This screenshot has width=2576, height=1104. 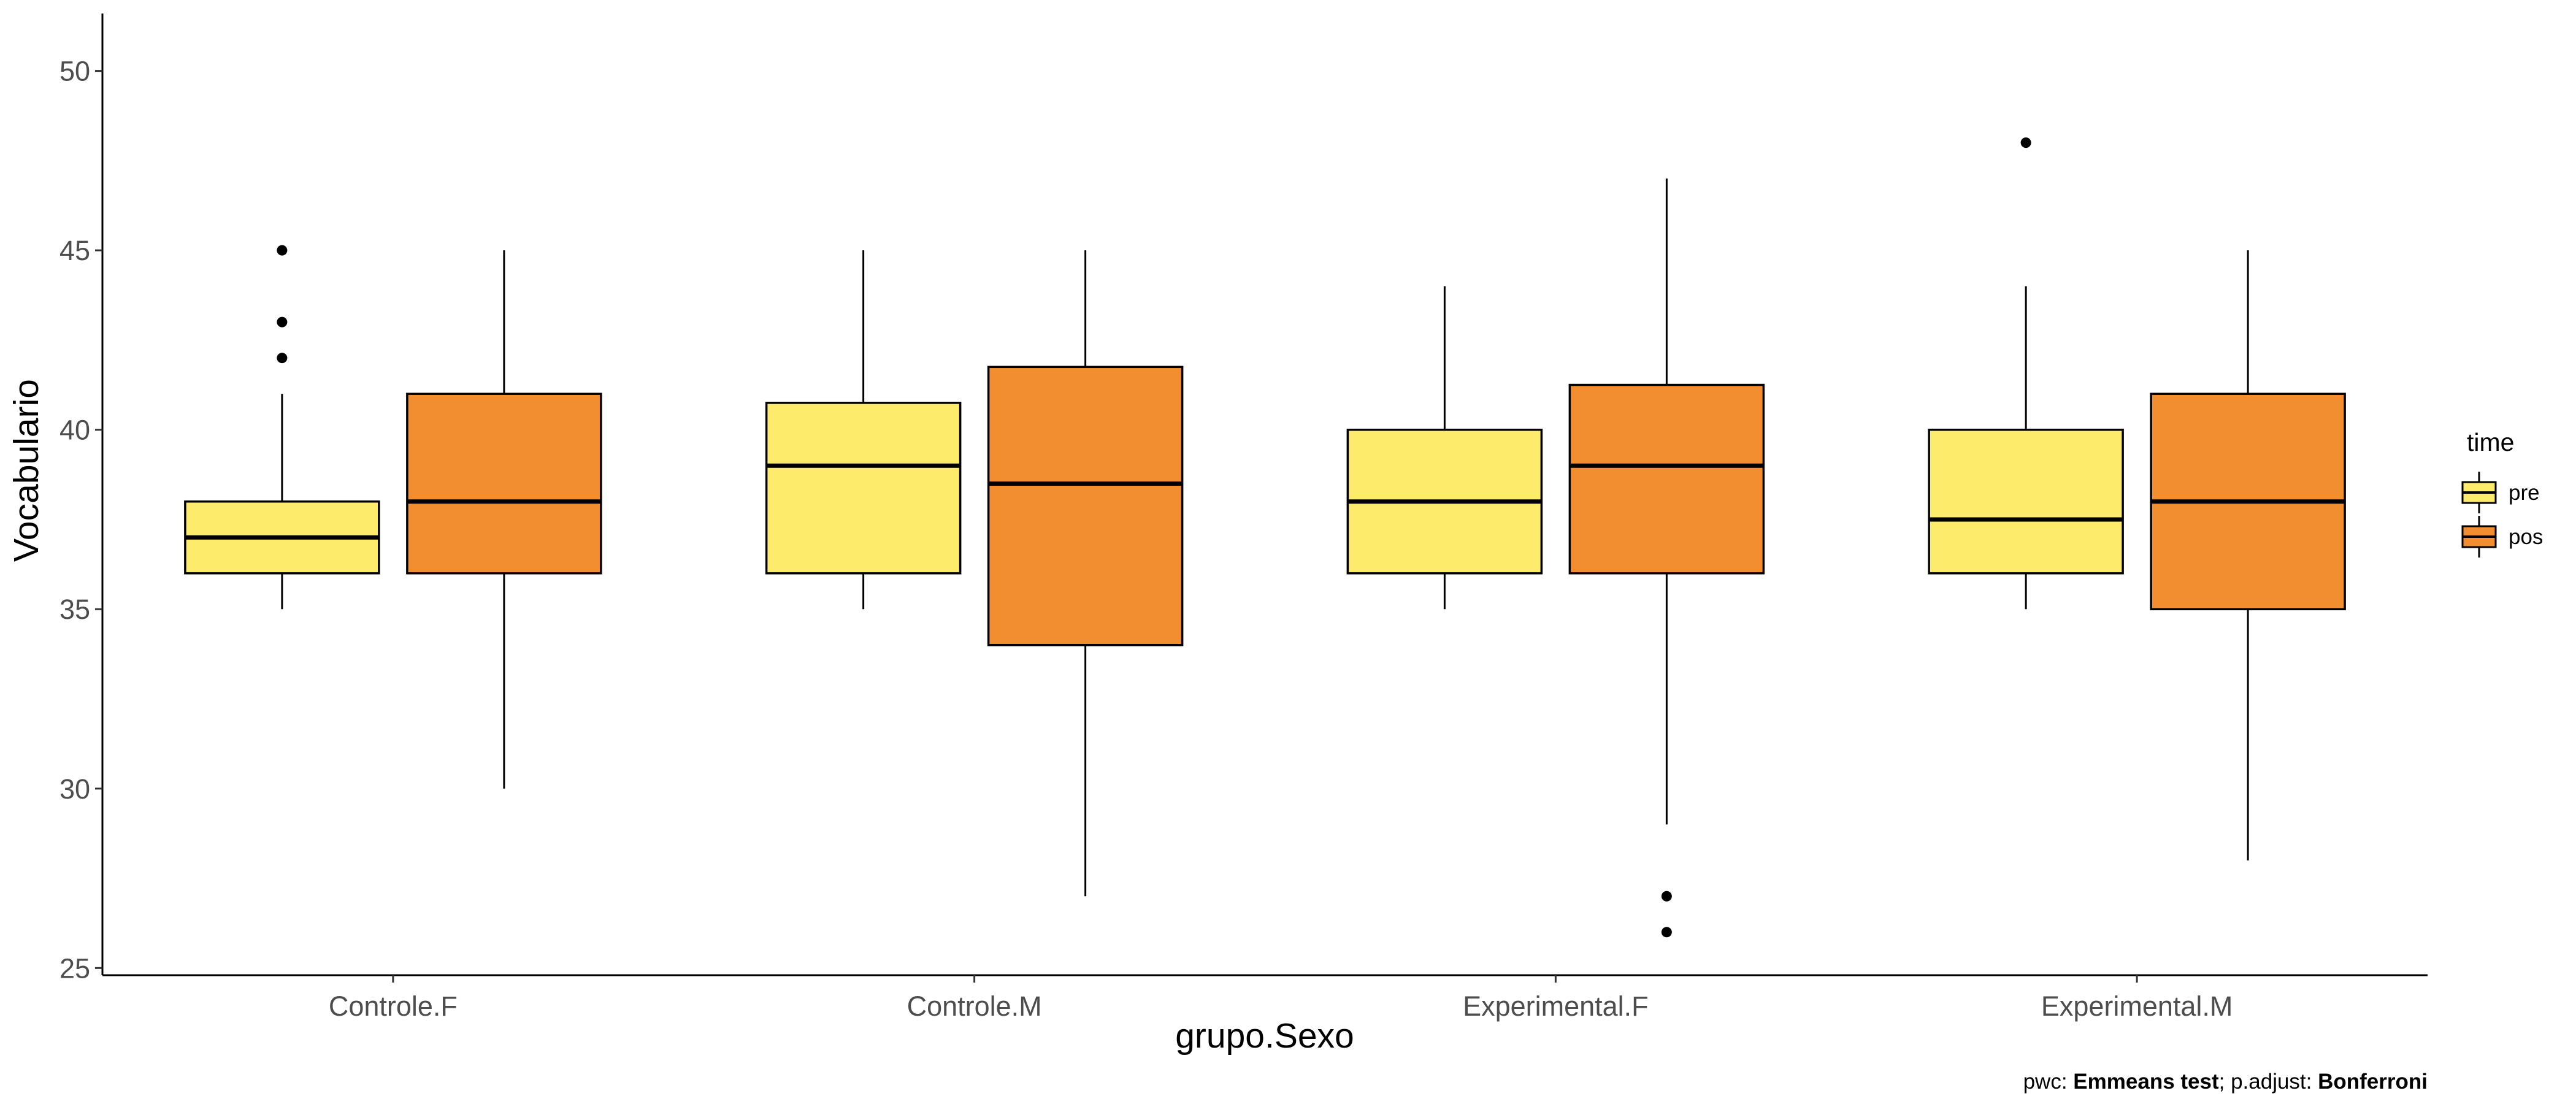 I want to click on y-tick-label: 50, so click(x=74, y=71).